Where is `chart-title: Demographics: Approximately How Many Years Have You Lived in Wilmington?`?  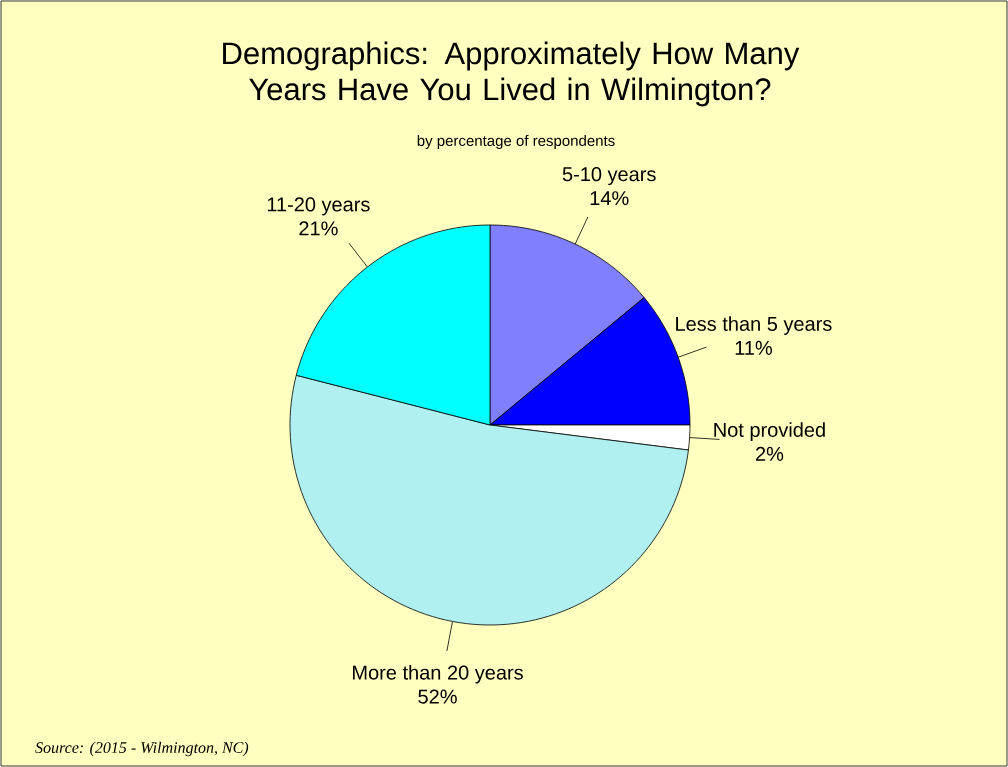 chart-title: Demographics: Approximately How Many Years Have You Lived in Wilmington? is located at coordinates (511, 74).